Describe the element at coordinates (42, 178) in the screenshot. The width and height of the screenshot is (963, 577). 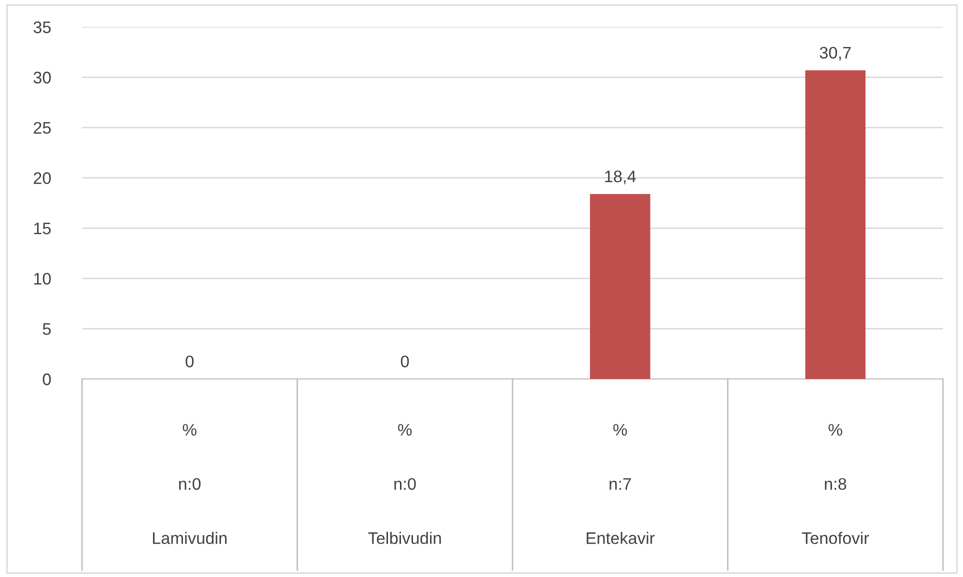
I see `y-tick-label: 20` at that location.